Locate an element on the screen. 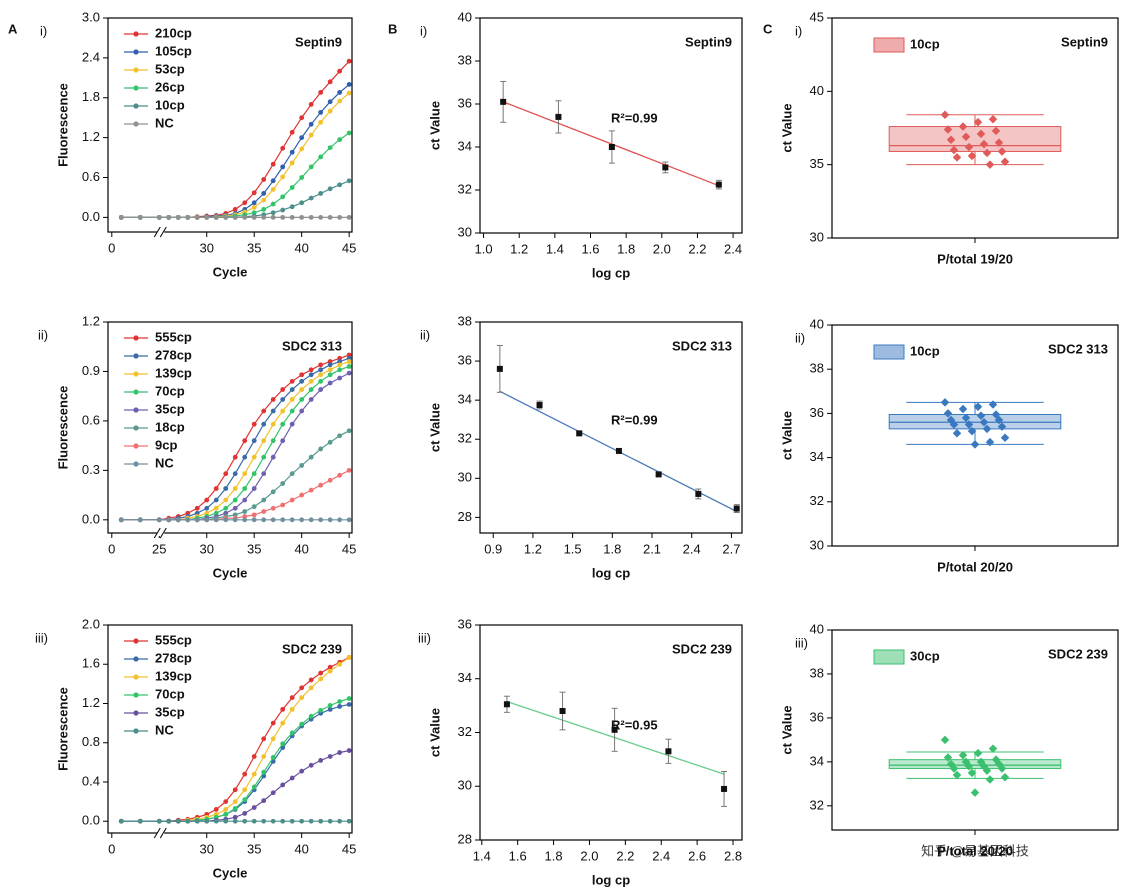 This screenshot has width=1144, height=895. y-tick-label: 35 is located at coordinates (817, 163).